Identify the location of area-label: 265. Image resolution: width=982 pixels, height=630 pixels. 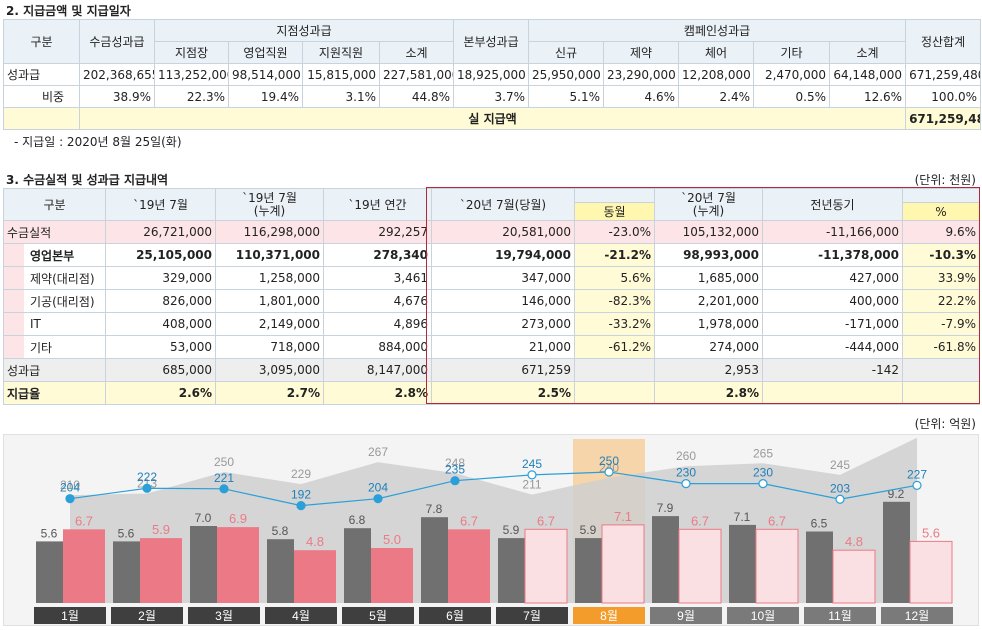
(763, 453).